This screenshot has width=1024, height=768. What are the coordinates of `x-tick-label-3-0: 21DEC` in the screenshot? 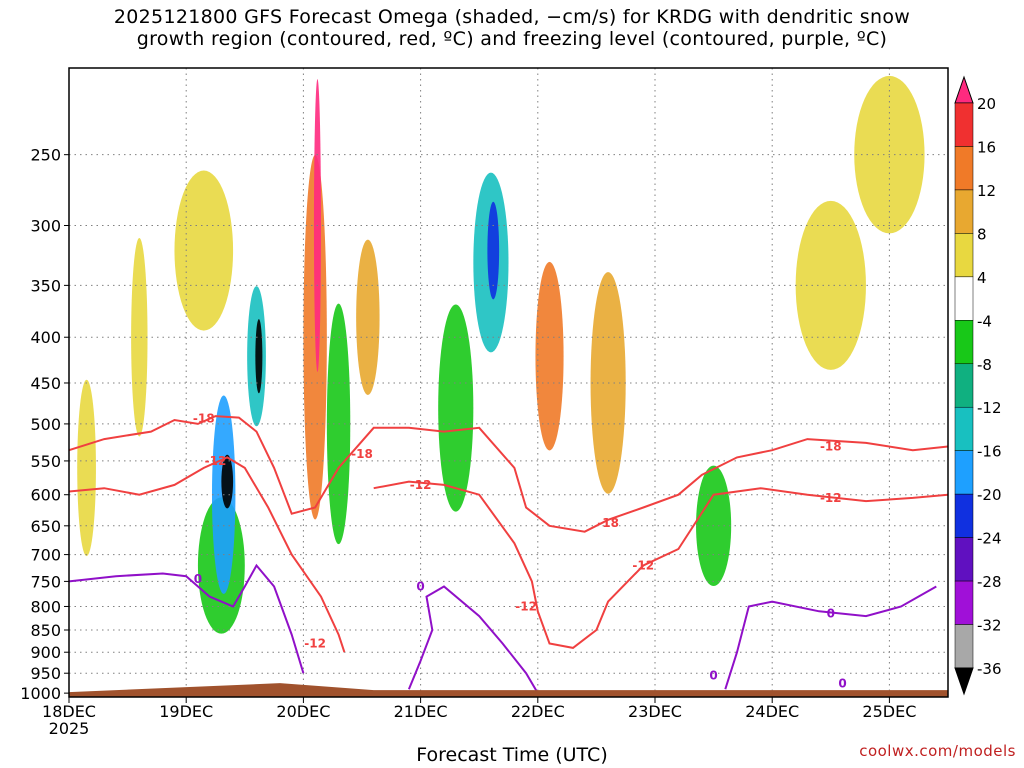 It's located at (421, 711).